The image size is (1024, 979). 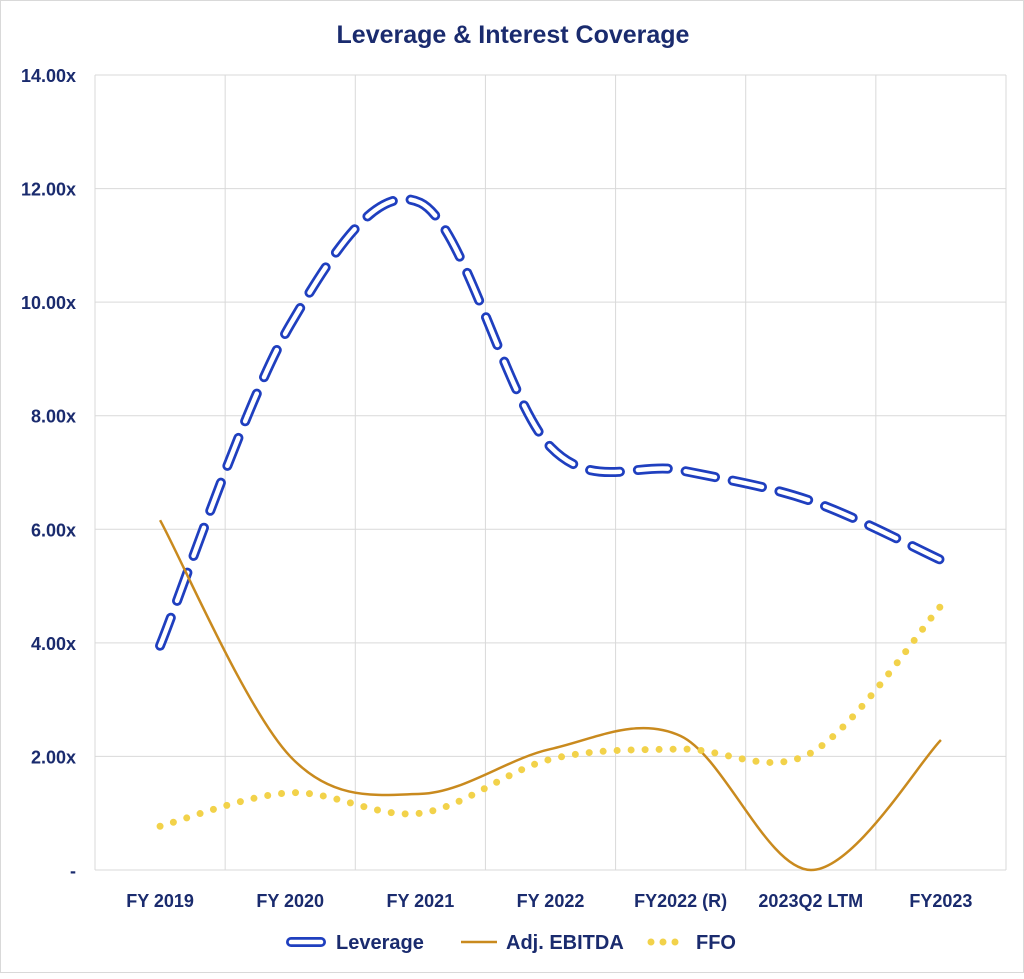 What do you see at coordinates (73, 871) in the screenshot?
I see `y-tick-label: -` at bounding box center [73, 871].